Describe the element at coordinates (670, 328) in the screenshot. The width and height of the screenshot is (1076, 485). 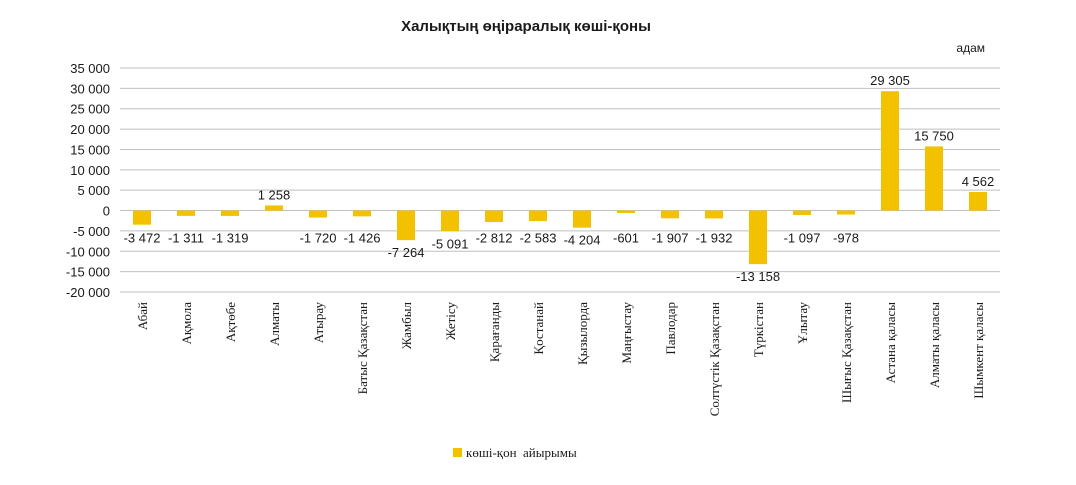
I see `x-tick-label: Павлодар` at that location.